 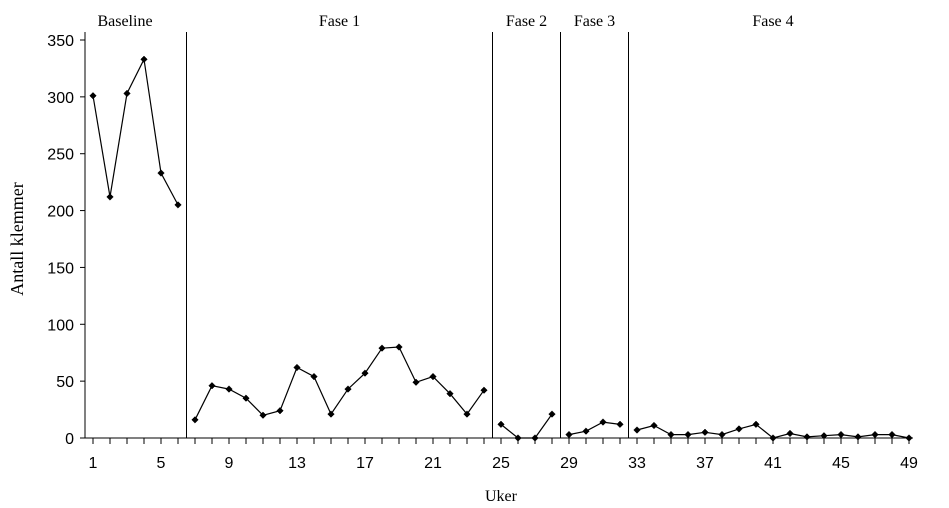 I want to click on x-tick-label: 49, so click(x=909, y=463).